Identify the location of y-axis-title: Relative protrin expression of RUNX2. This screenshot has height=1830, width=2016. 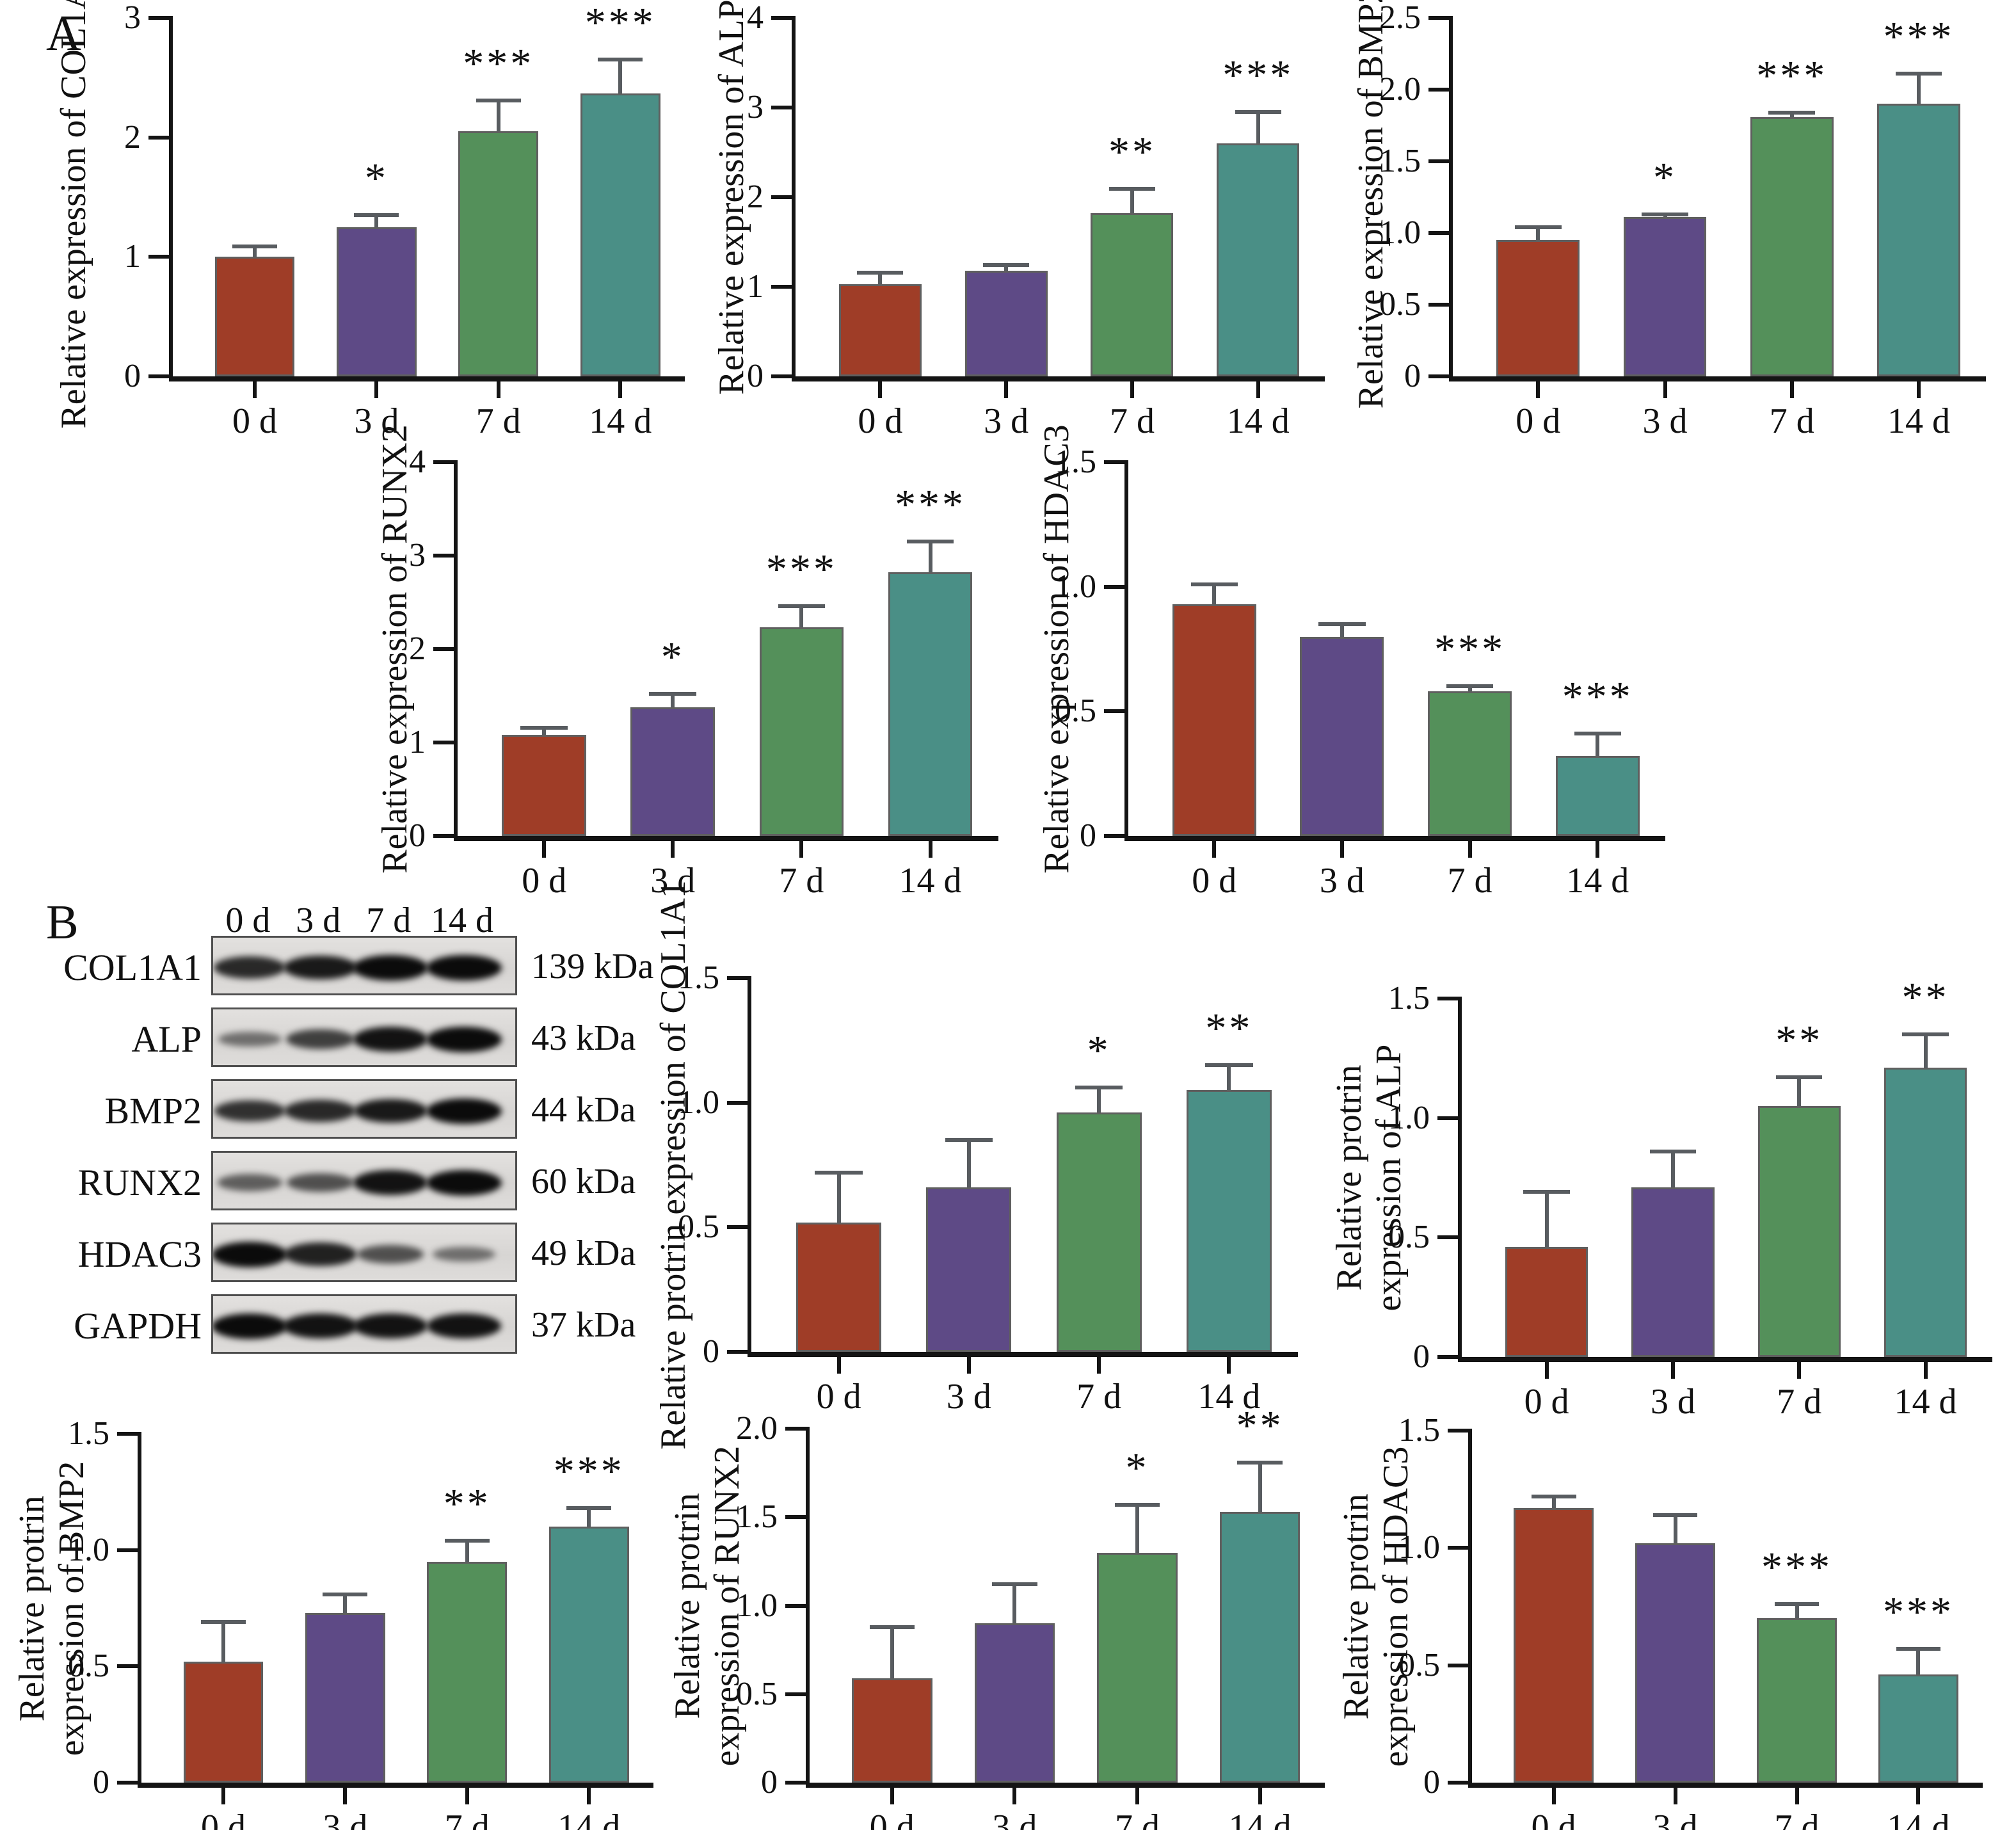
(707, 1494).